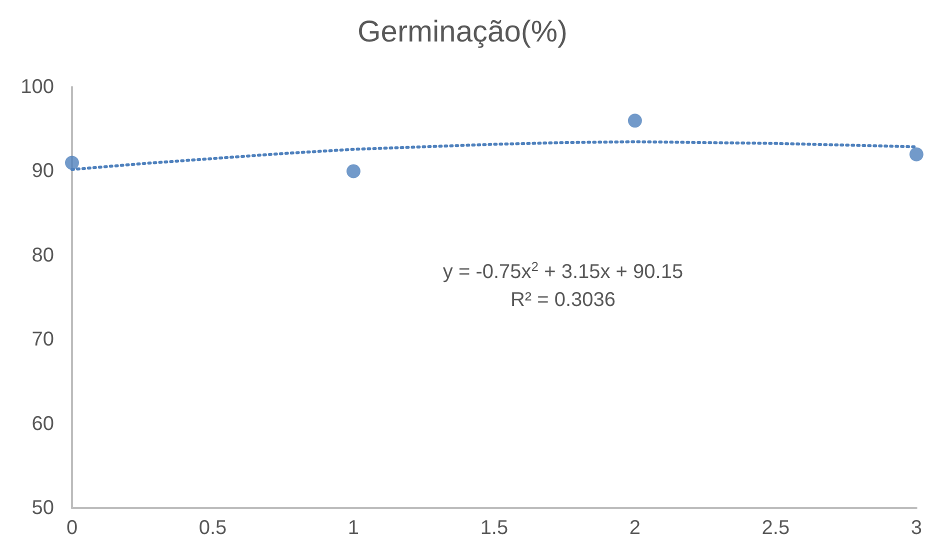 The height and width of the screenshot is (547, 925). Describe the element at coordinates (563, 300) in the screenshot. I see `annotation: R² = 0.3036` at that location.